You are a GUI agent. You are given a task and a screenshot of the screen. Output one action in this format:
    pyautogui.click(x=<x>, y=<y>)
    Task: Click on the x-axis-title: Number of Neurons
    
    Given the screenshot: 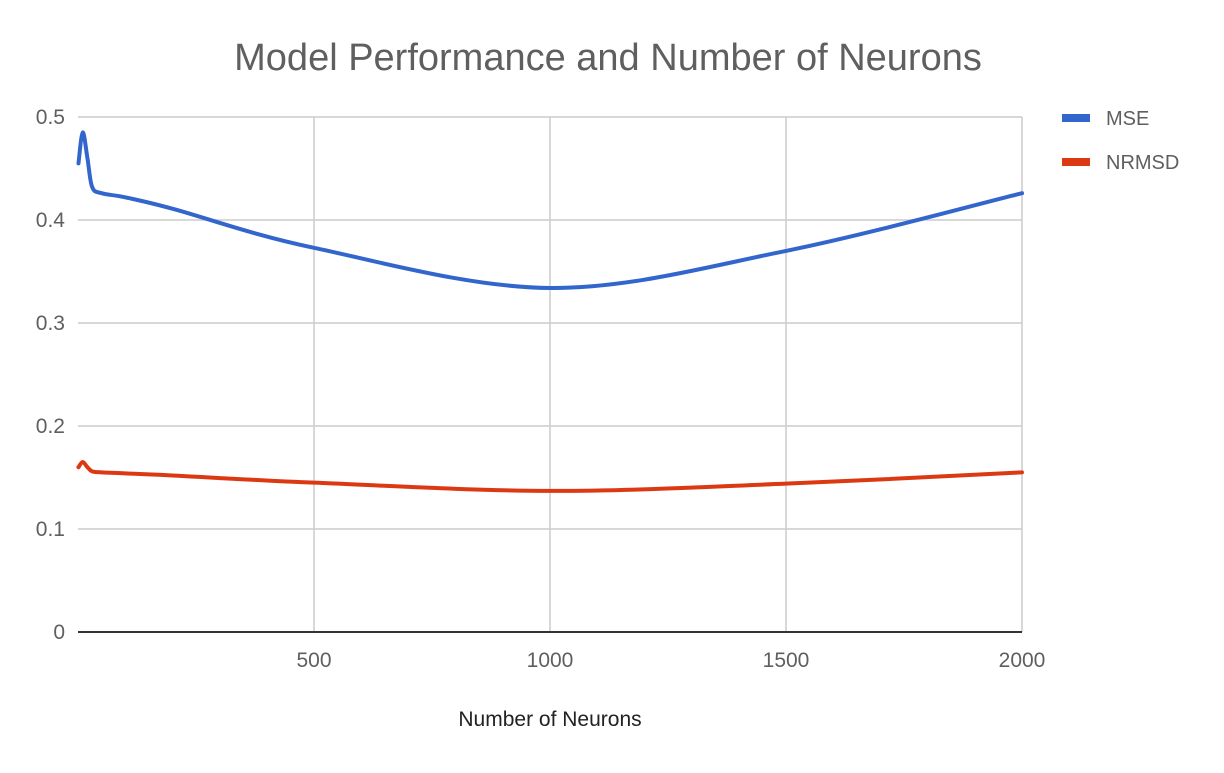 What is the action you would take?
    pyautogui.click(x=549, y=719)
    